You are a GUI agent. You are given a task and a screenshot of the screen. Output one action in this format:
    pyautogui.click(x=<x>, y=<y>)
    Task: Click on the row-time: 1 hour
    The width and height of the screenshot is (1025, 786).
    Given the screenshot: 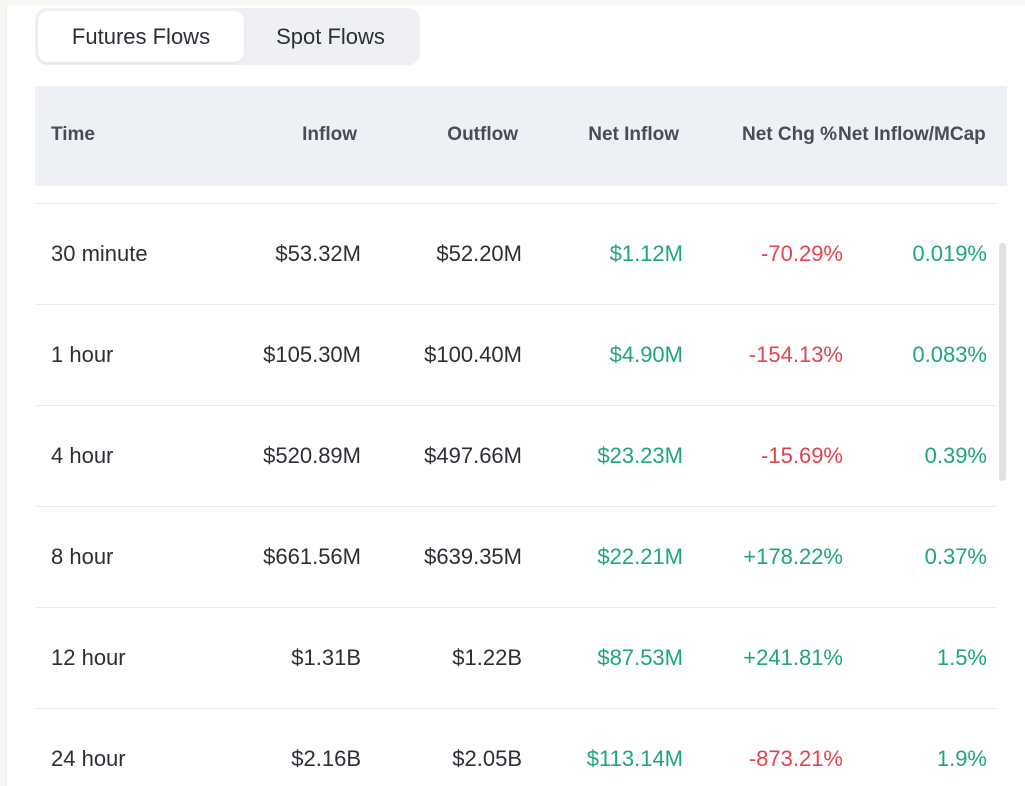 What is the action you would take?
    pyautogui.click(x=82, y=354)
    